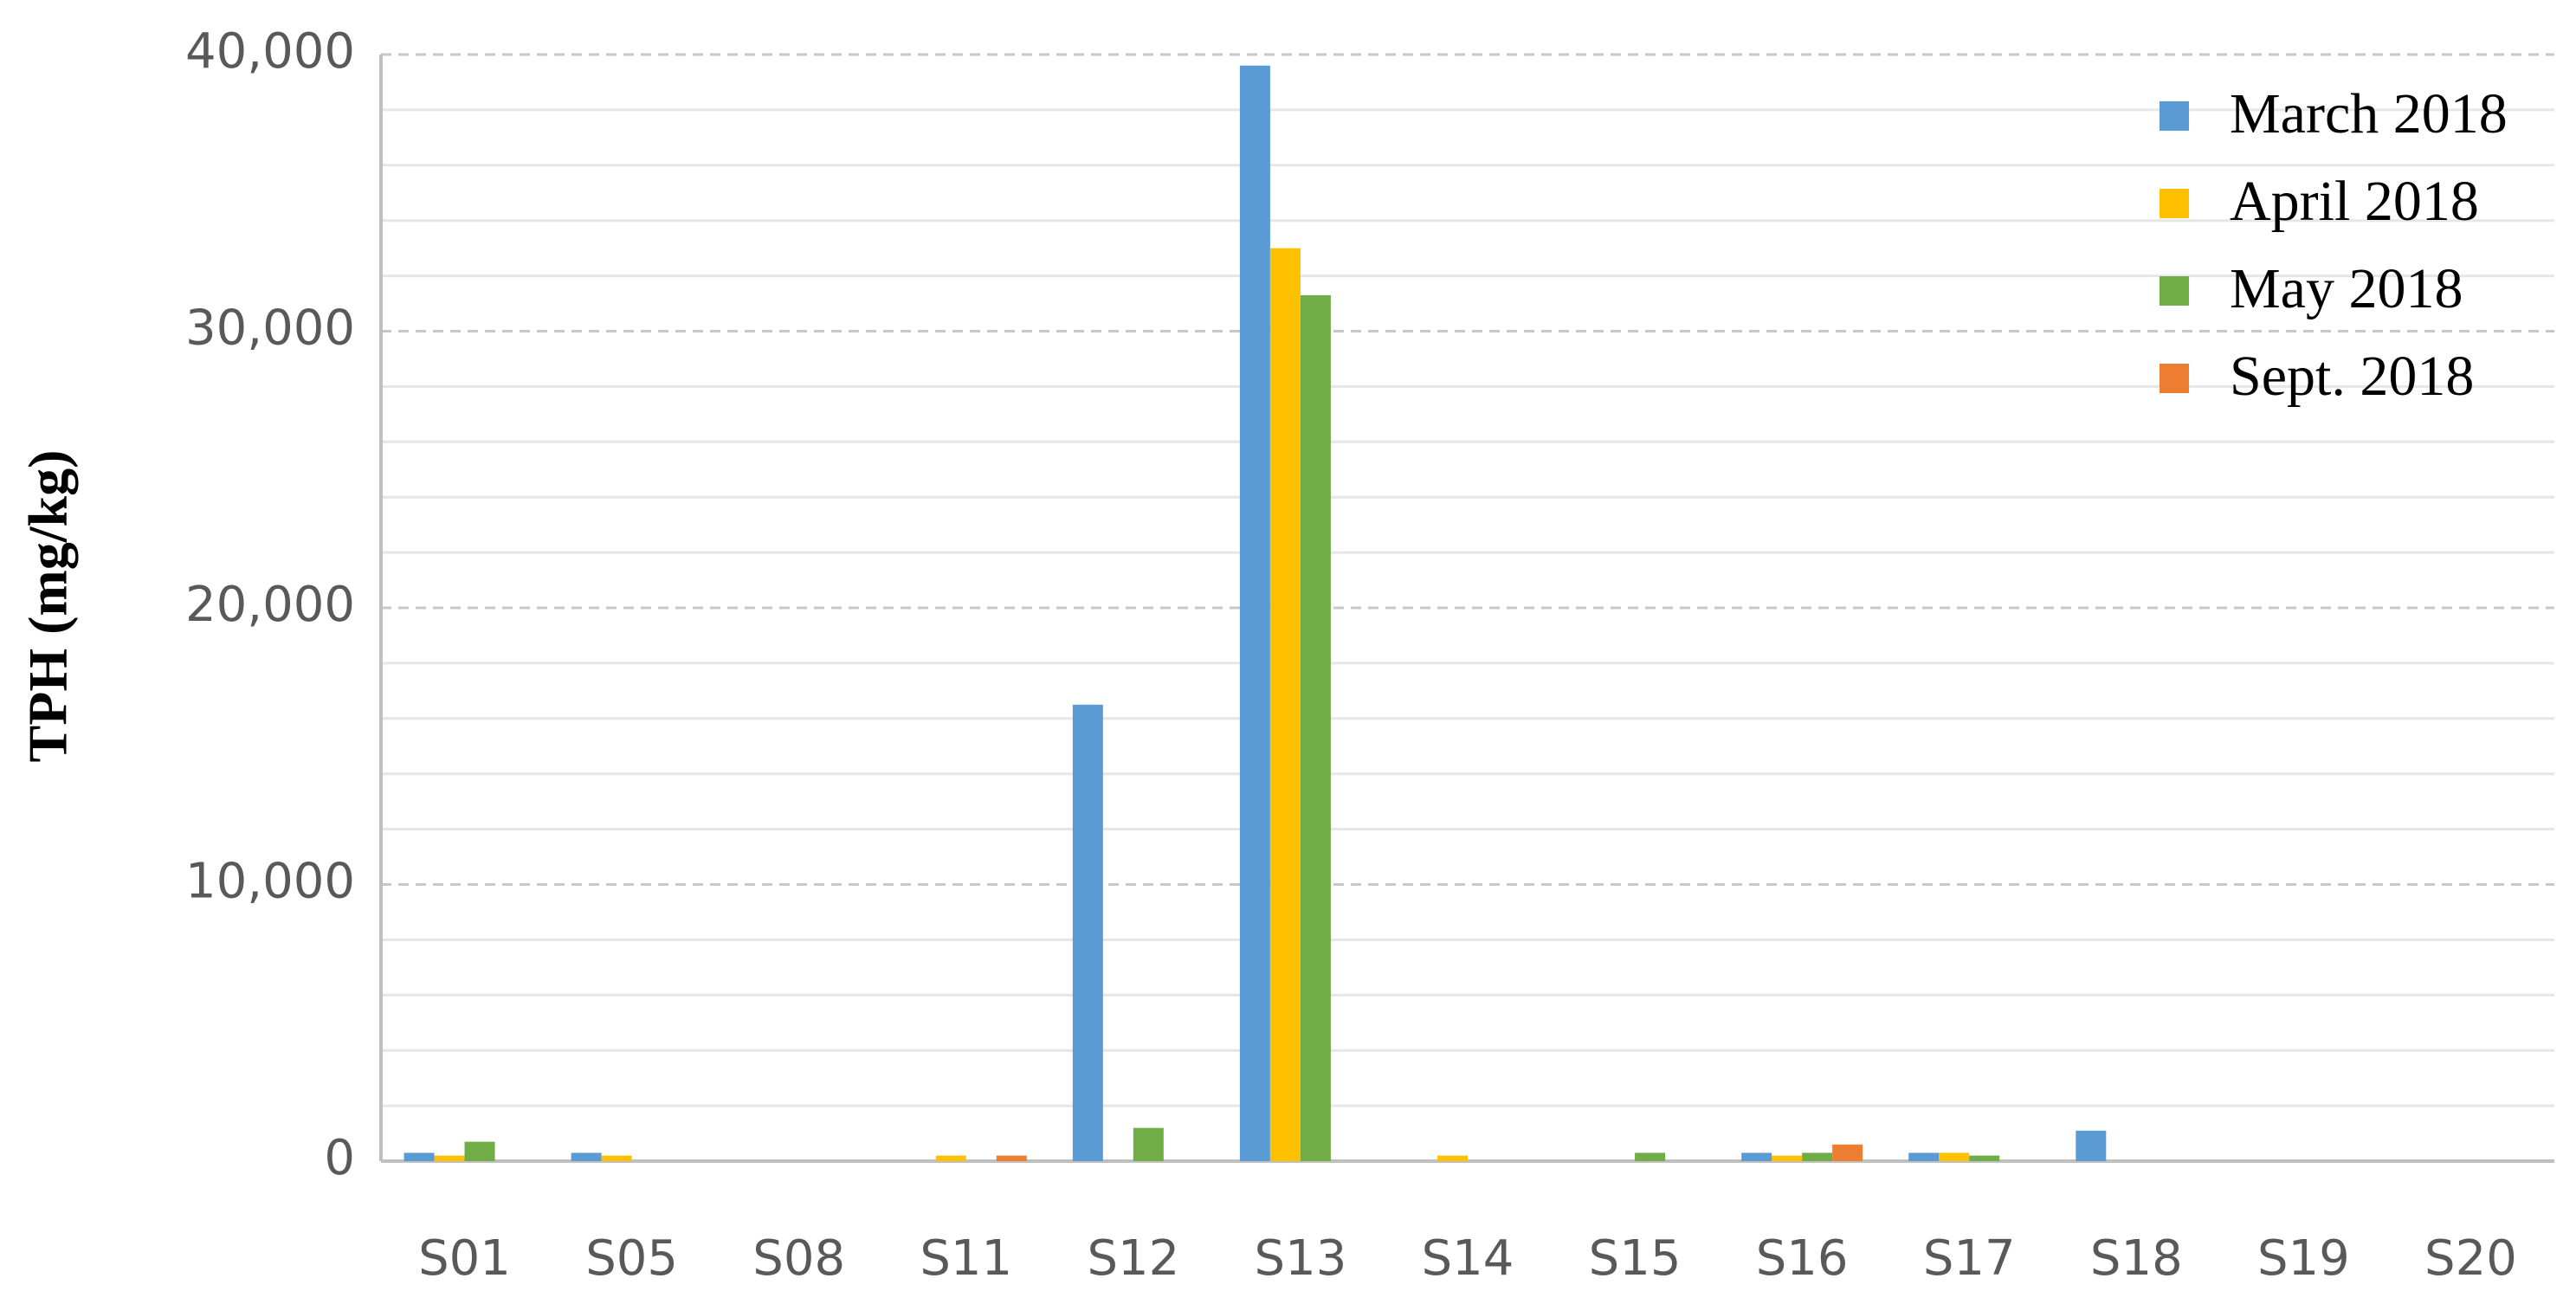 The image size is (2576, 1291). What do you see at coordinates (799, 1259) in the screenshot?
I see `x-tick-label: S08` at bounding box center [799, 1259].